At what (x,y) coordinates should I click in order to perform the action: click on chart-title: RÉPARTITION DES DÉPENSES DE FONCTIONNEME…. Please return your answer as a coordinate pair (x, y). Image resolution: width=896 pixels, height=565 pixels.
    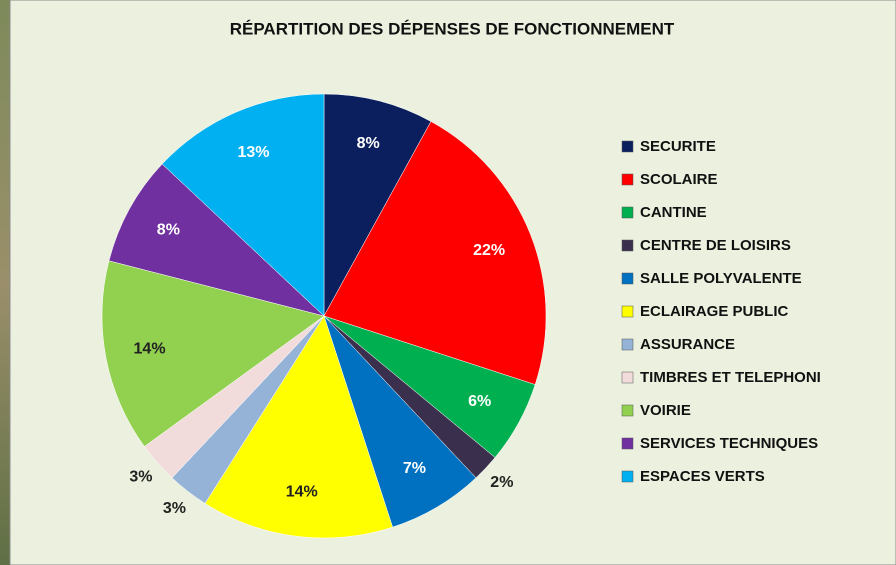
    Looking at the image, I should click on (452, 28).